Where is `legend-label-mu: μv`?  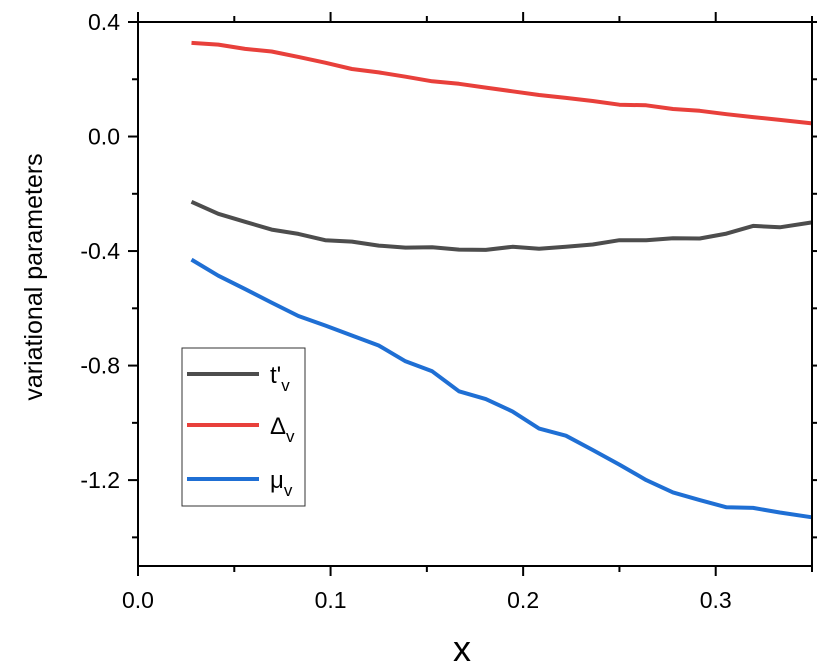 legend-label-mu: μv is located at coordinates (281, 483).